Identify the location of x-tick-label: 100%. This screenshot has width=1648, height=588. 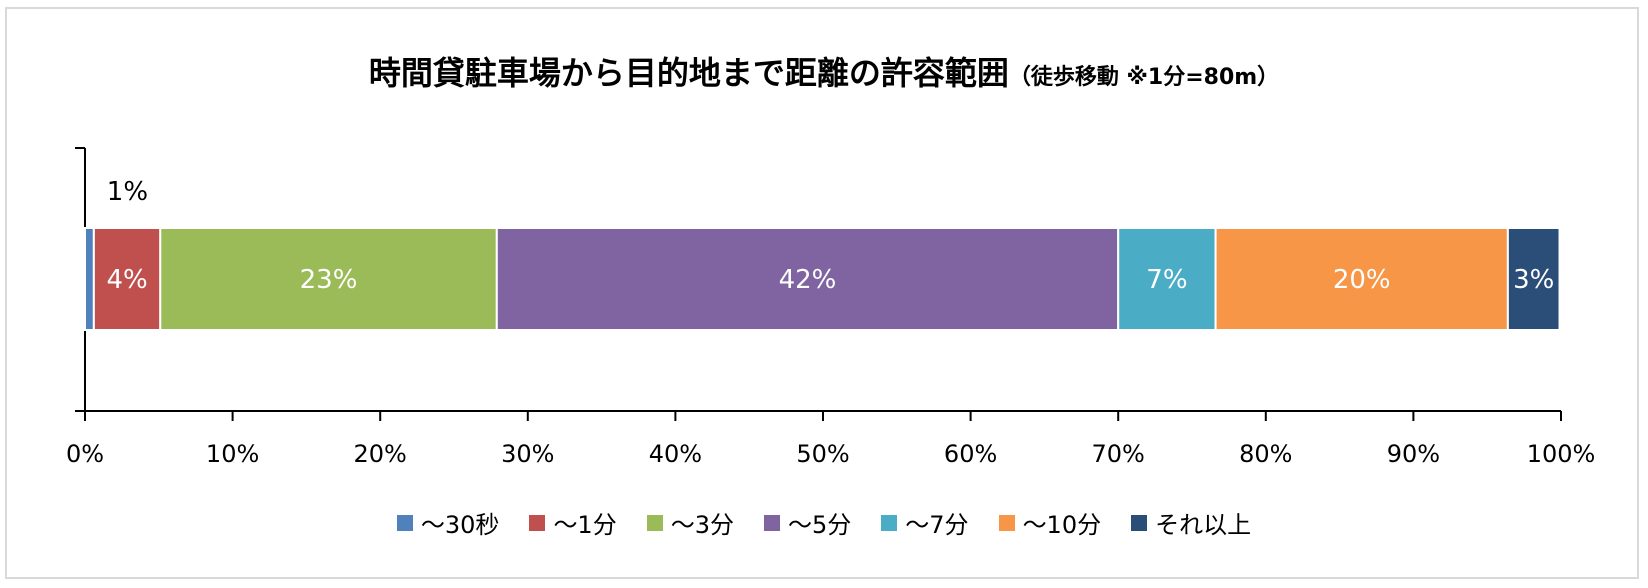
(1561, 454).